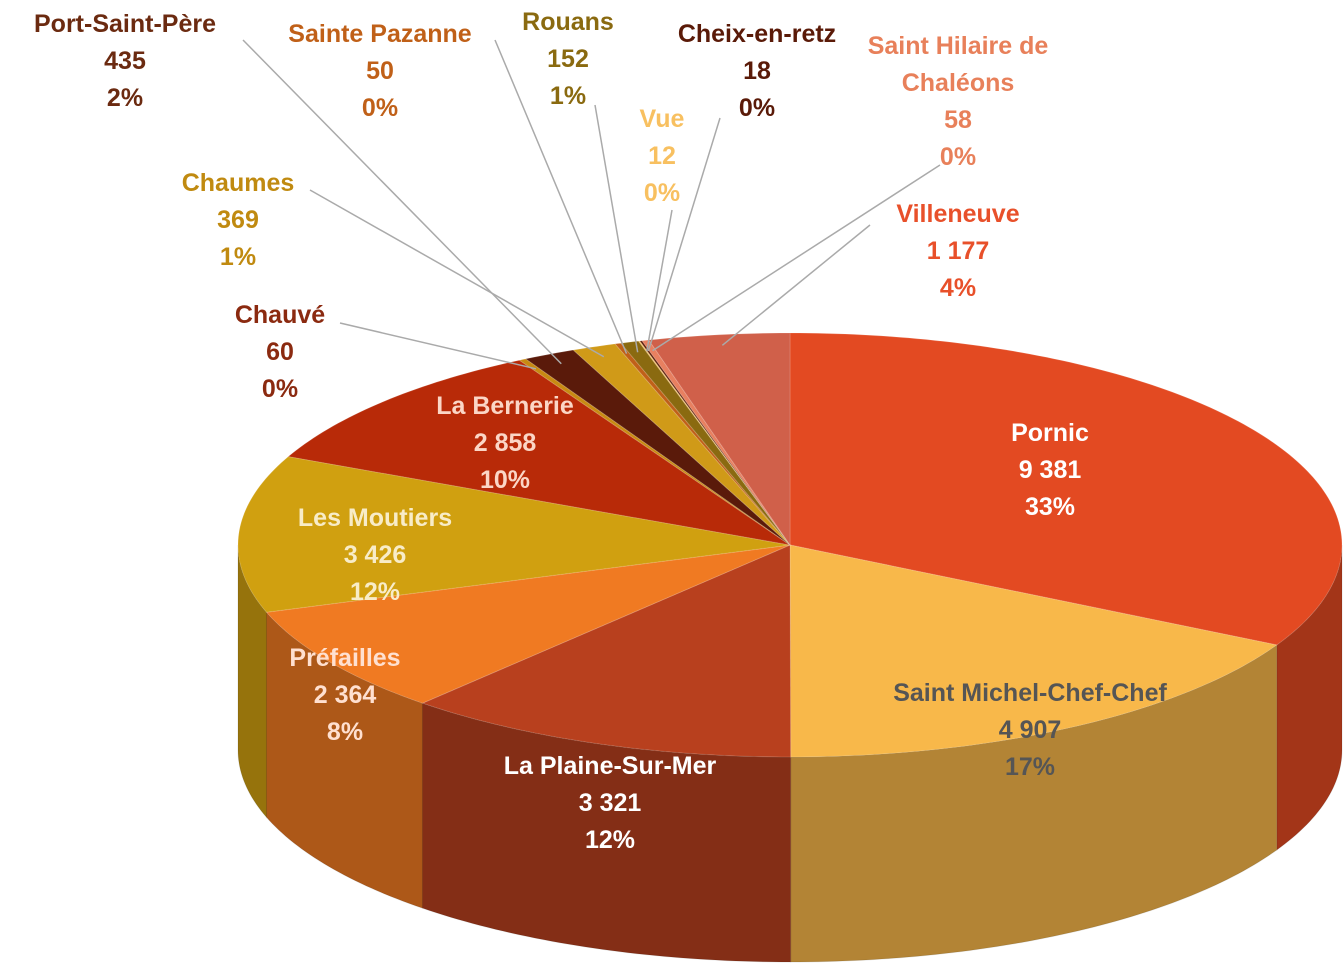  I want to click on label-percent: 10%, so click(505, 480).